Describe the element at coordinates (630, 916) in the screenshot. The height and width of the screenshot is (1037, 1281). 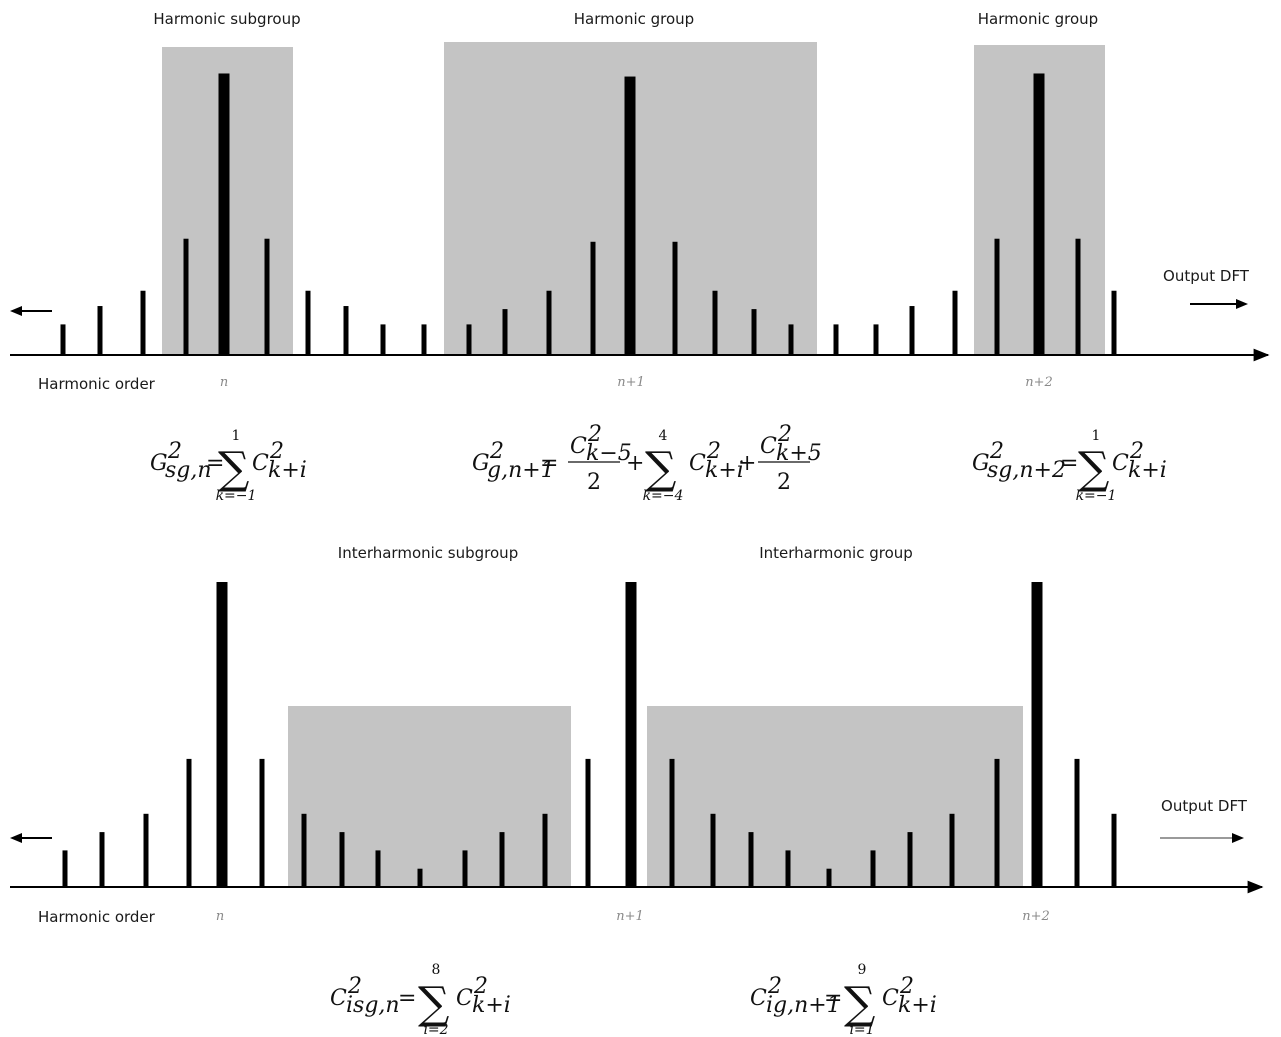
I see `bottom-tick-n-plus-1: n+1` at that location.